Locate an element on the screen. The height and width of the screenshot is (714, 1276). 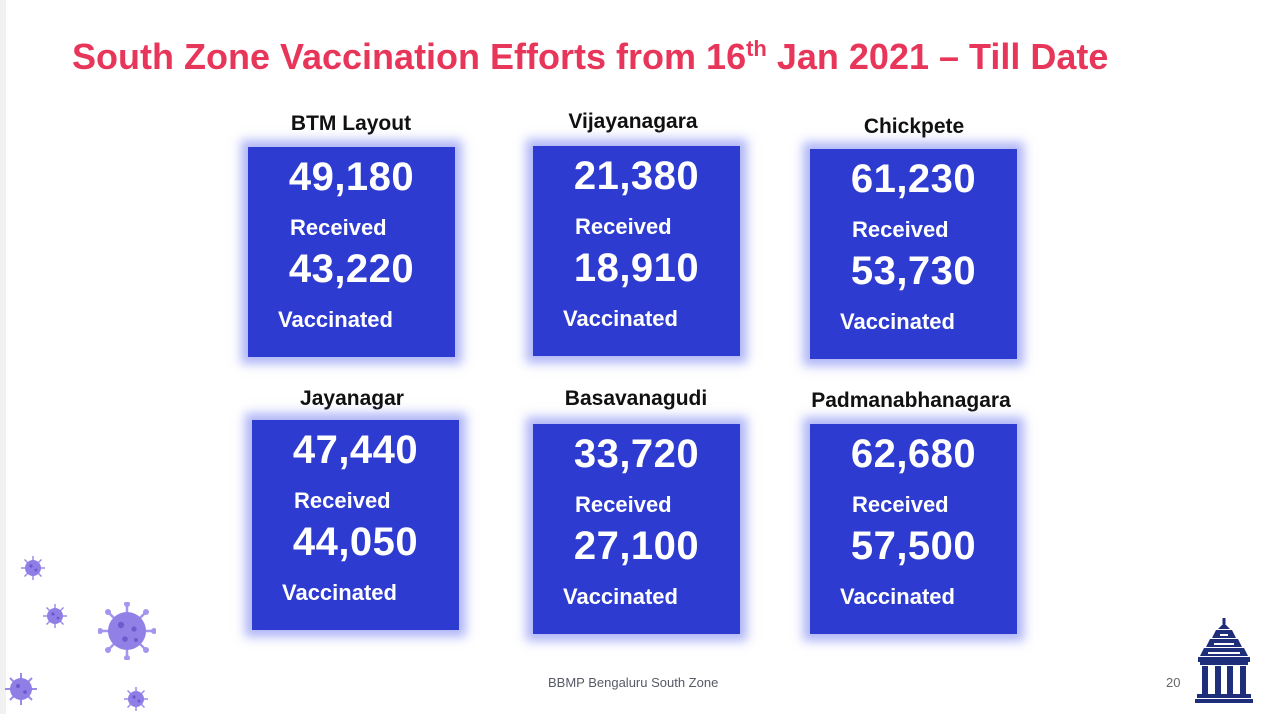
vaccinated-count: 27,100 is located at coordinates (636, 546).